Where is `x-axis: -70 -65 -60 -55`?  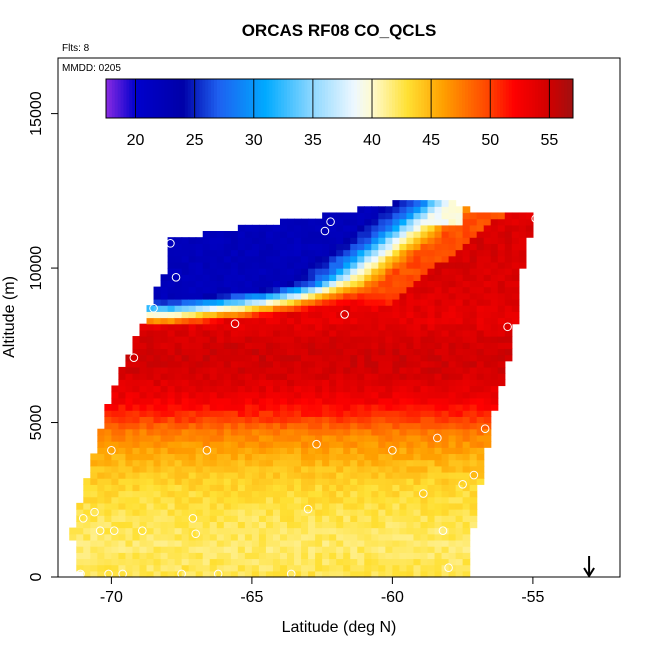 x-axis: -70 -65 -60 -55 is located at coordinates (322, 591).